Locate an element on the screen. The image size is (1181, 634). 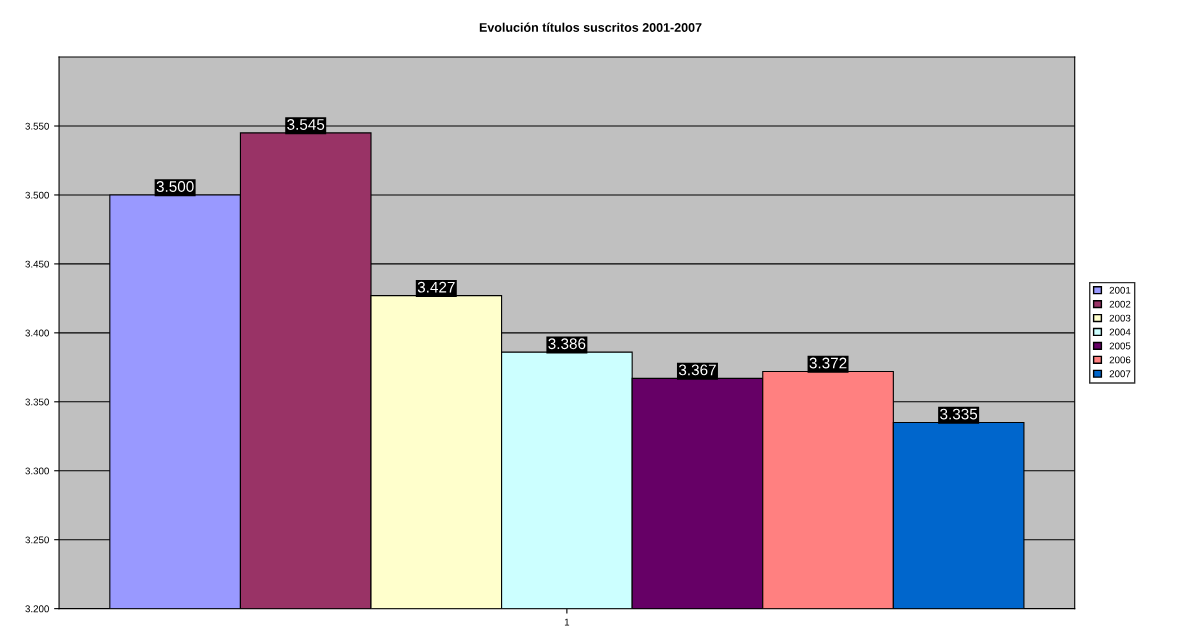
data-label: 3.335 is located at coordinates (959, 414).